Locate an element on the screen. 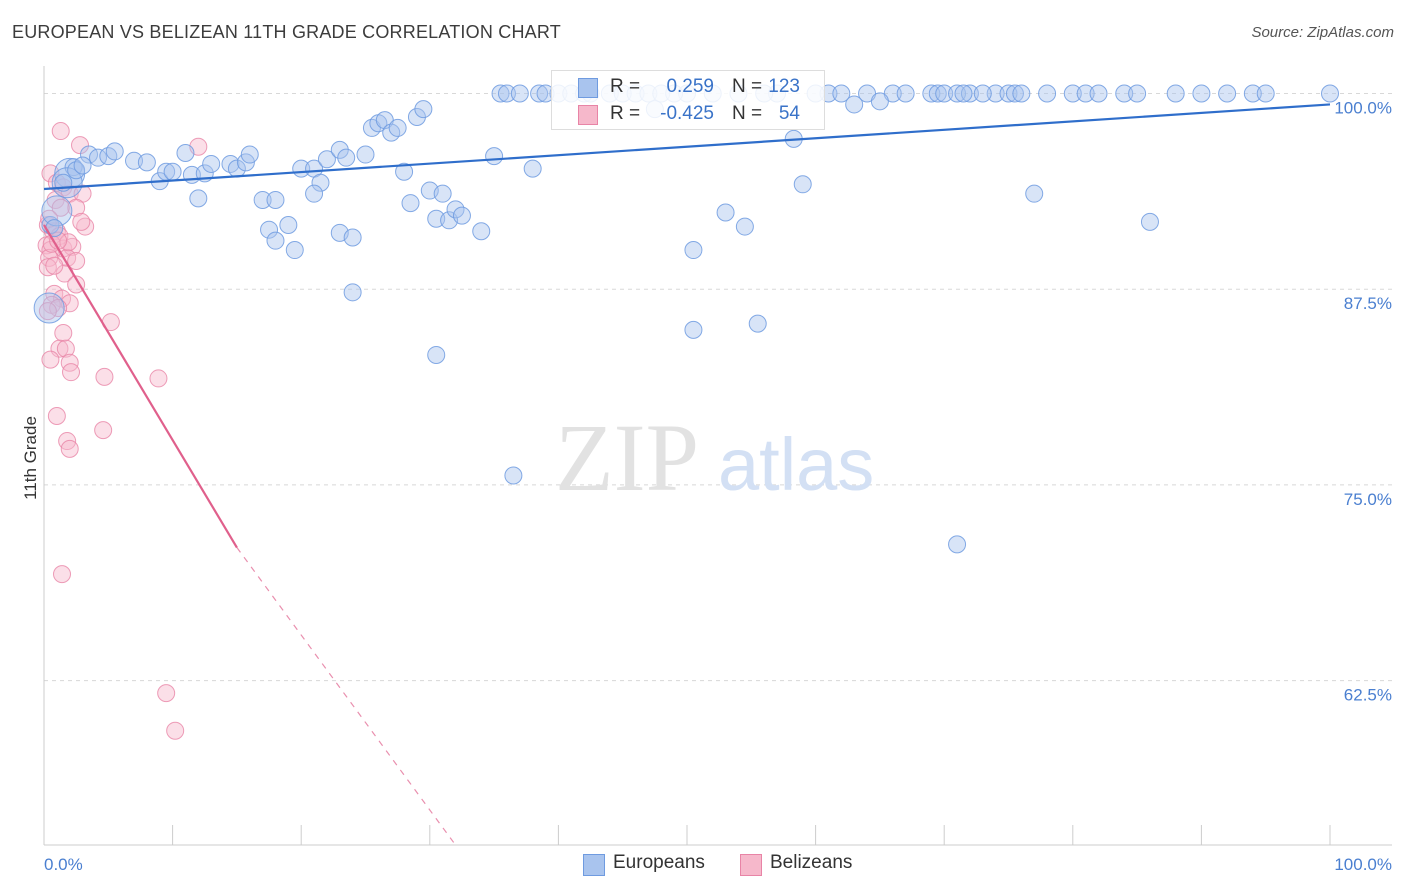  legend-belizeans-swatch is located at coordinates (751, 865).